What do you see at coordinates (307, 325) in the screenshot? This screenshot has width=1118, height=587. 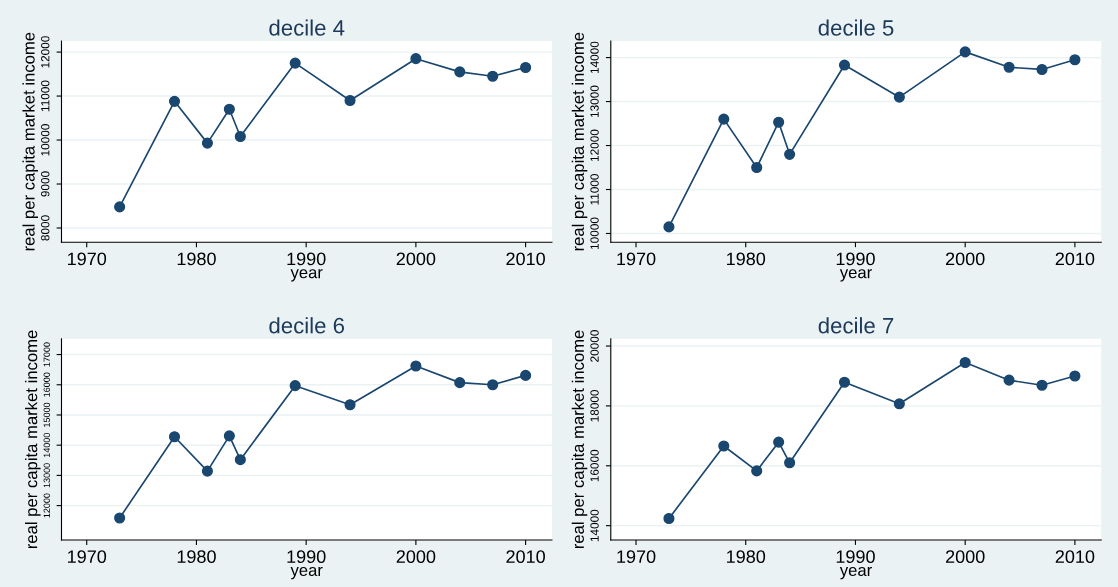 I see `chart-title: decile 6` at bounding box center [307, 325].